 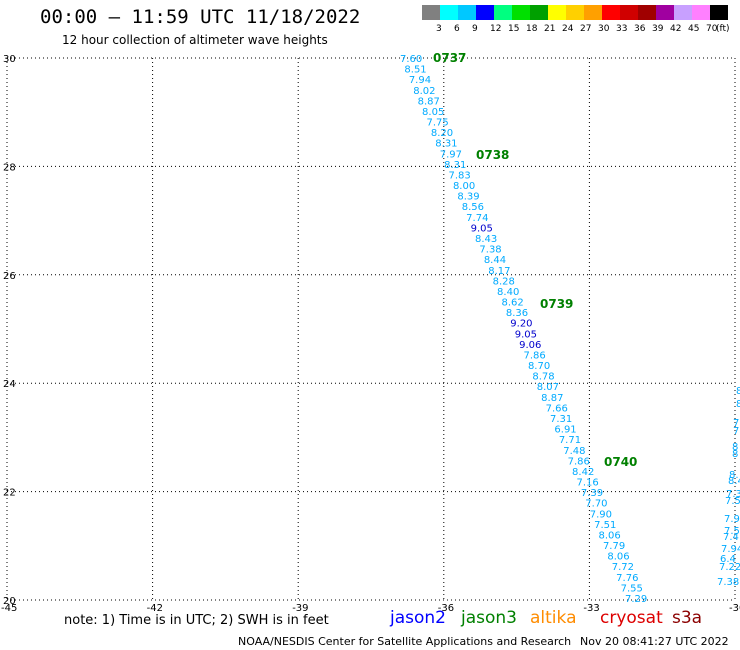 What do you see at coordinates (495, 260) in the screenshot?
I see `wave-height-value: 8.44` at bounding box center [495, 260].